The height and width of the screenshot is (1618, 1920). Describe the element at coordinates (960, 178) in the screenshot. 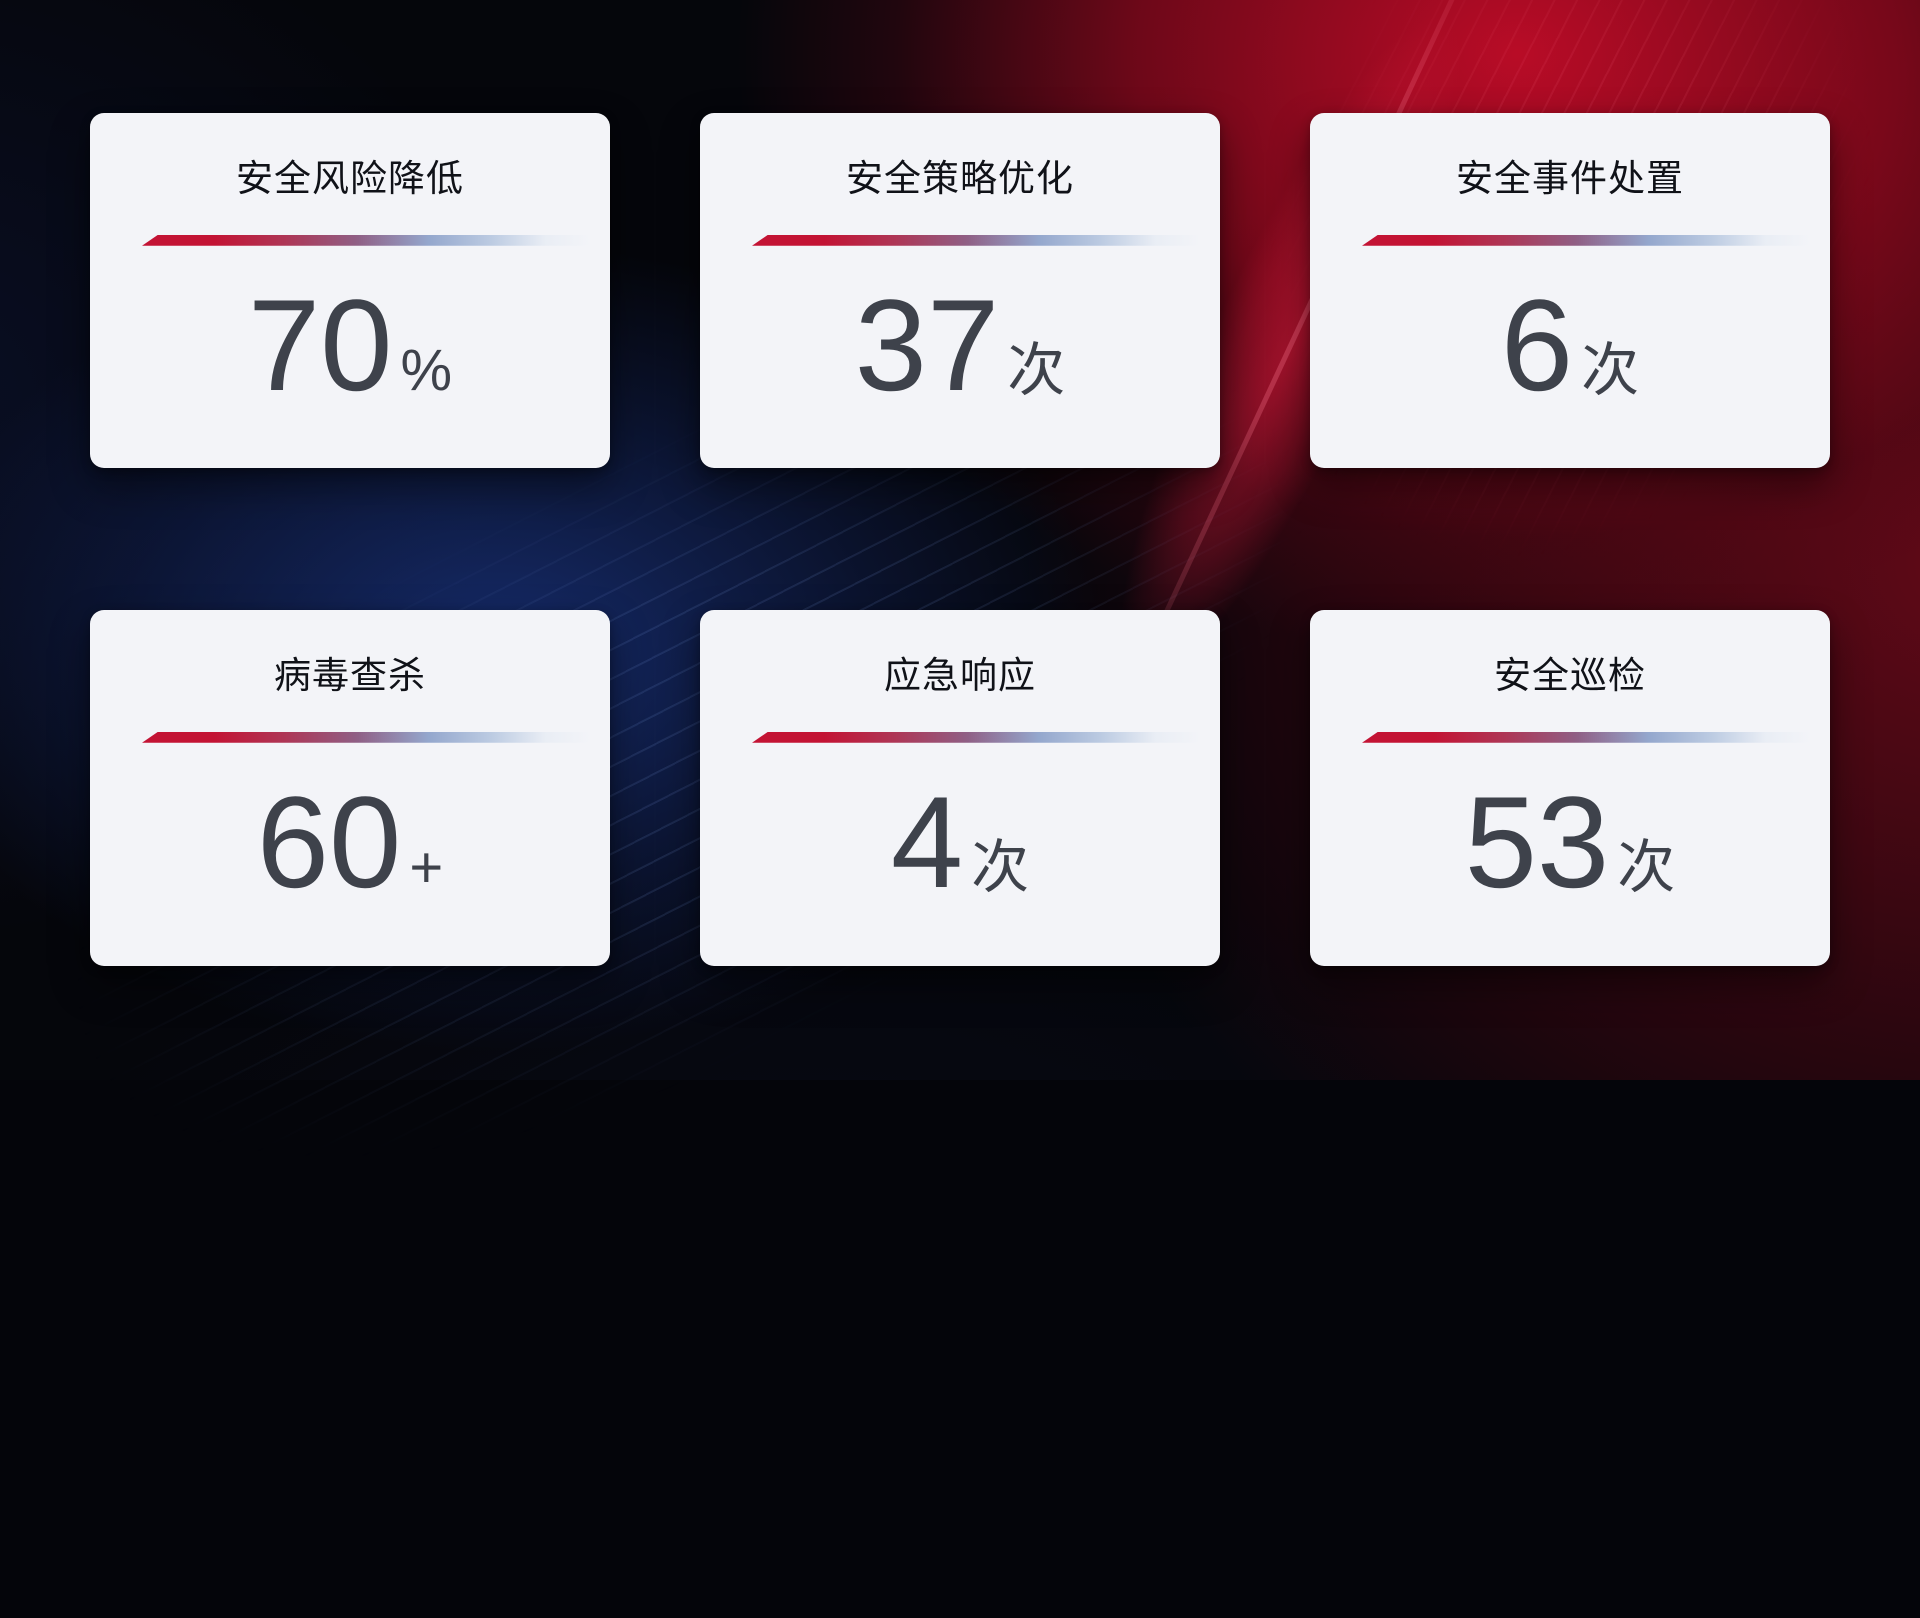

I see `stat-card-title: 安全策略优化` at that location.